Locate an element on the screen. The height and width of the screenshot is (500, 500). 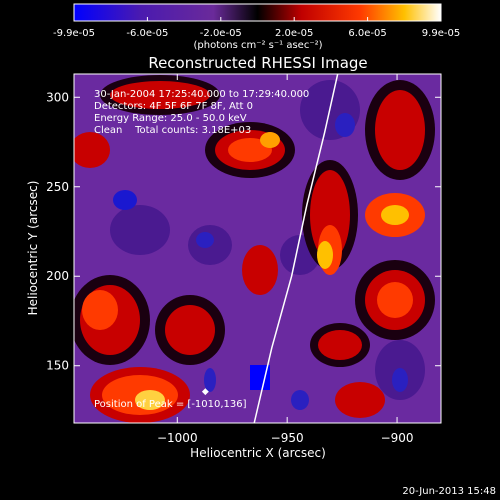
y-tick-label: 200 is located at coordinates (57, 276).